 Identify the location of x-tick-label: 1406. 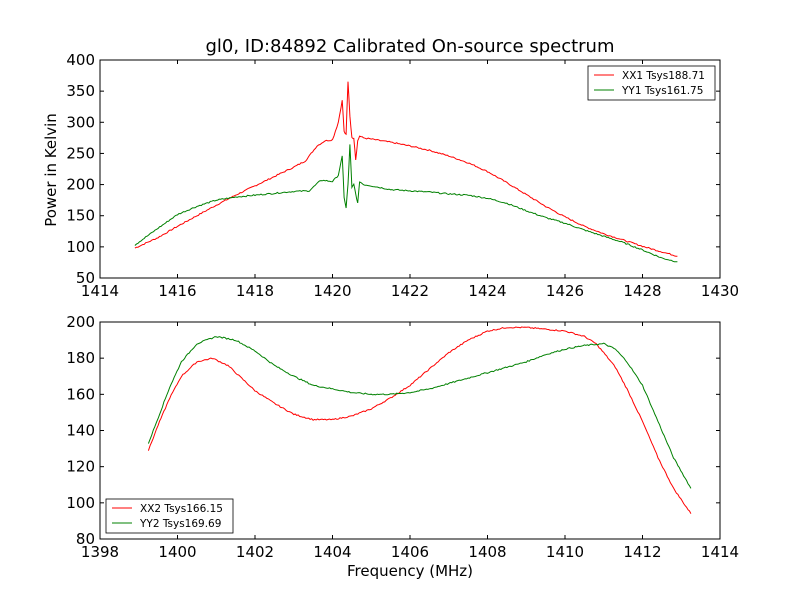
(410, 552).